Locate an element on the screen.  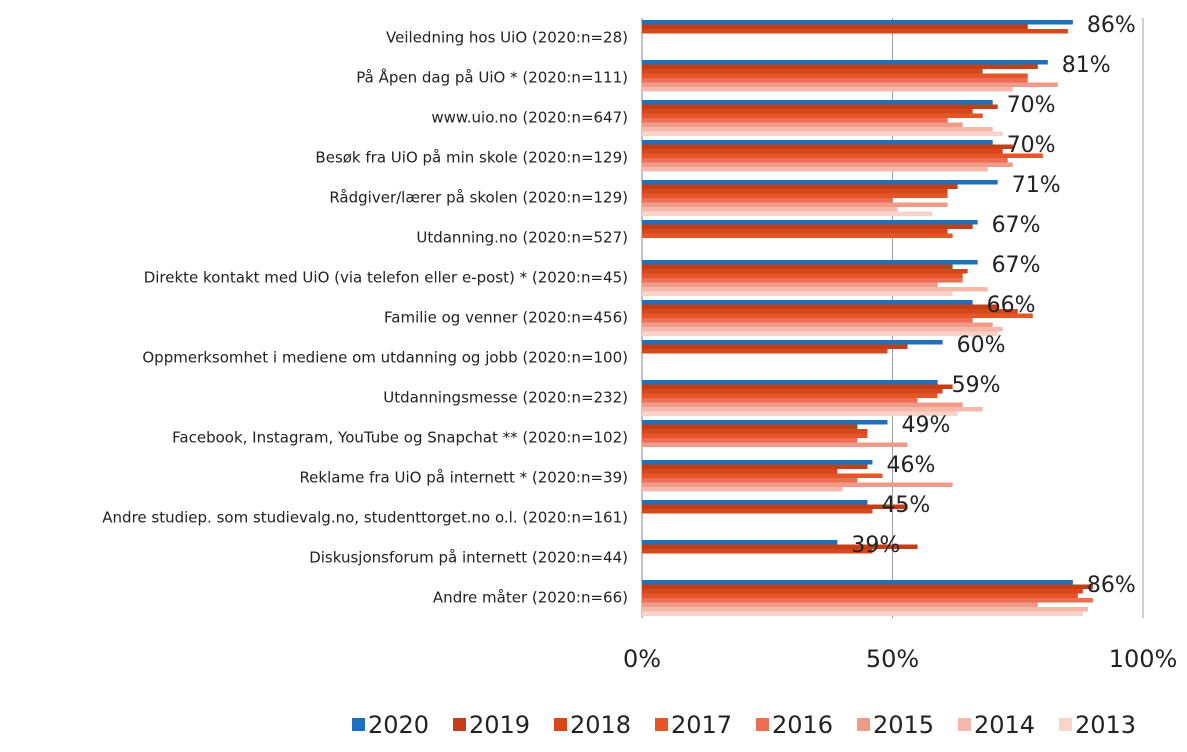
category-label: Familie og venner (2020:n=456) is located at coordinates (506, 318).